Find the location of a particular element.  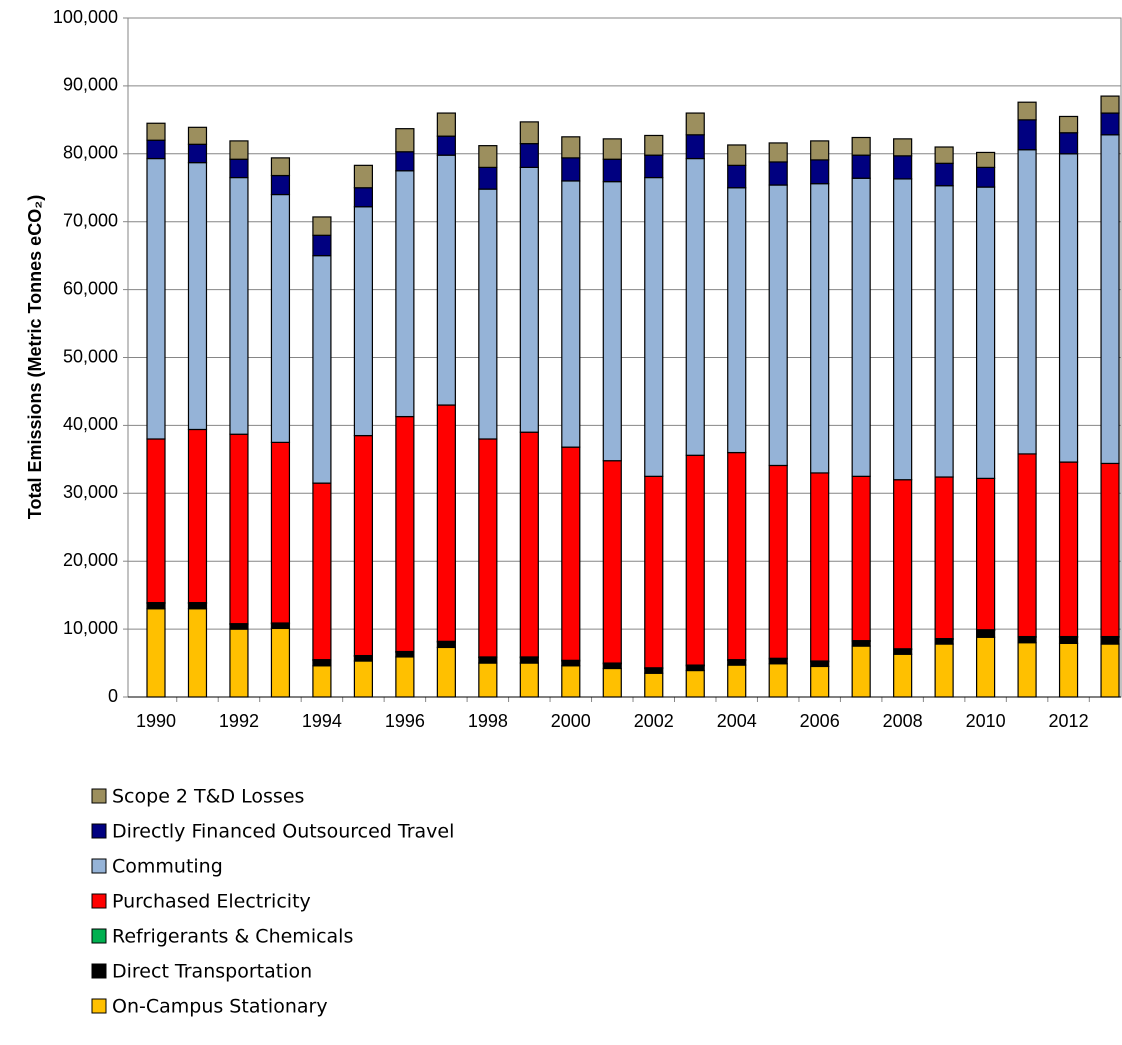

x-tick-label: 2008 is located at coordinates (903, 721).